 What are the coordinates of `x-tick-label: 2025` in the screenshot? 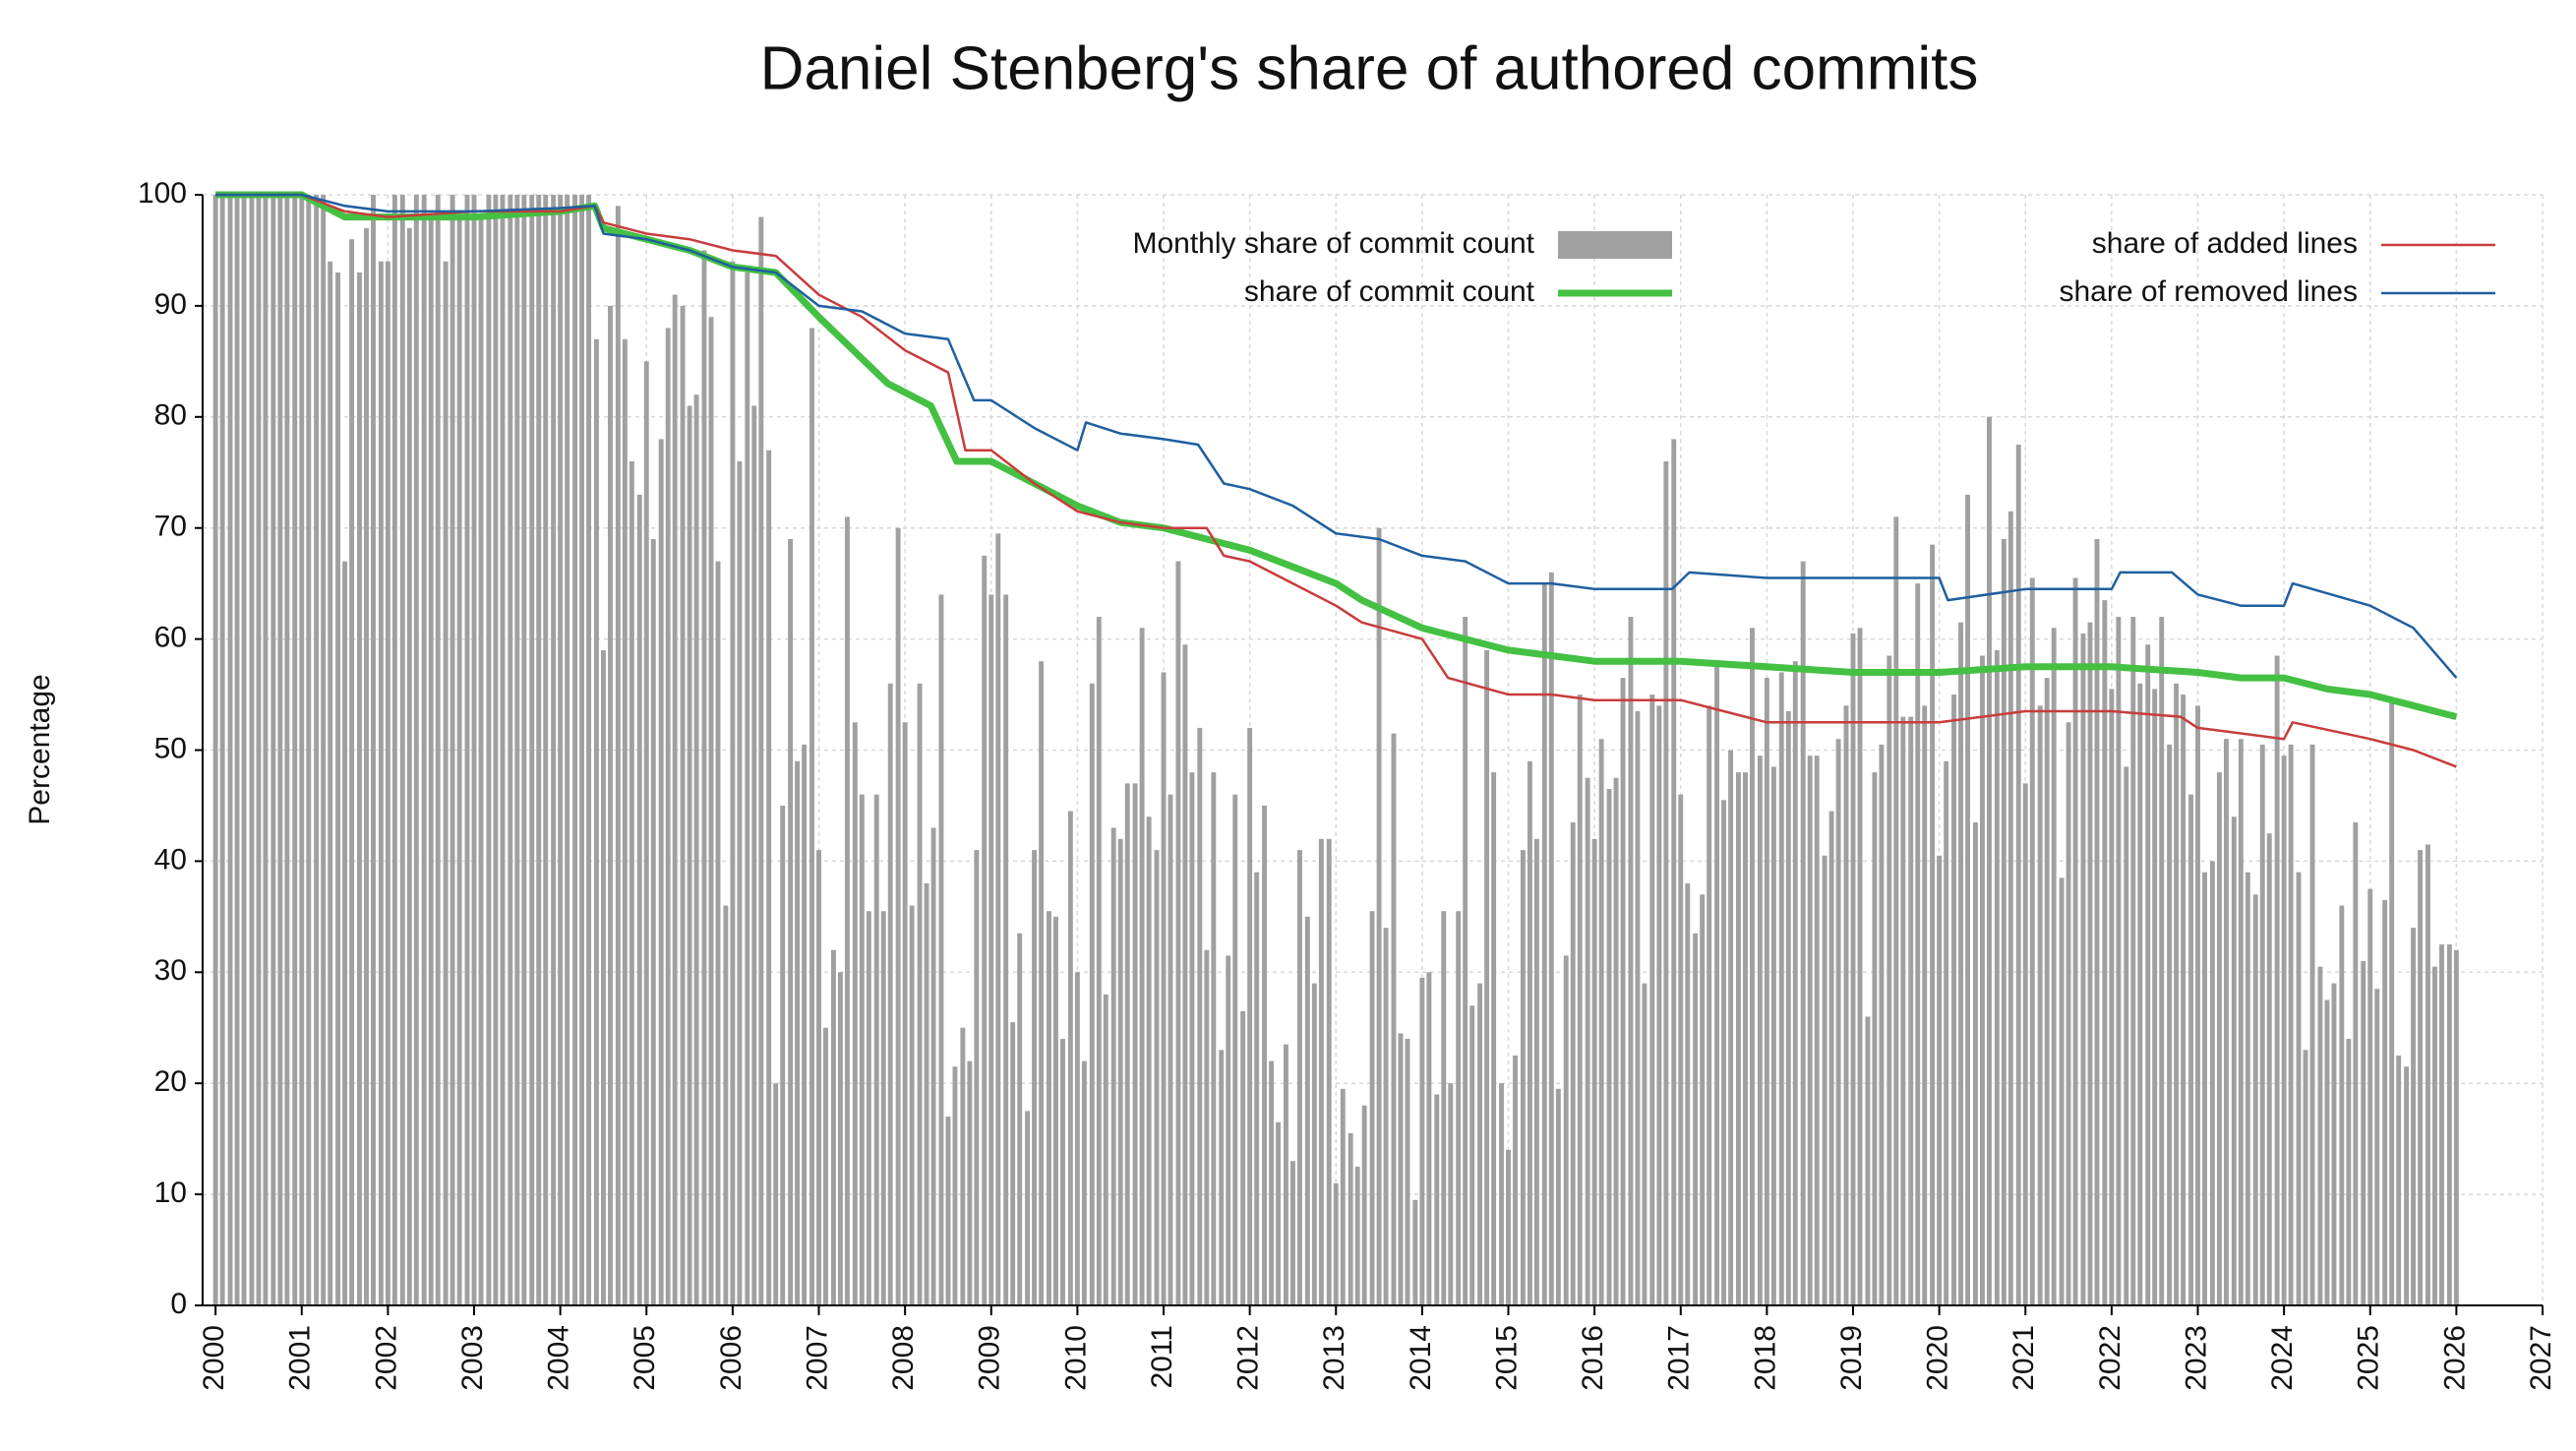 It's located at (2369, 1358).